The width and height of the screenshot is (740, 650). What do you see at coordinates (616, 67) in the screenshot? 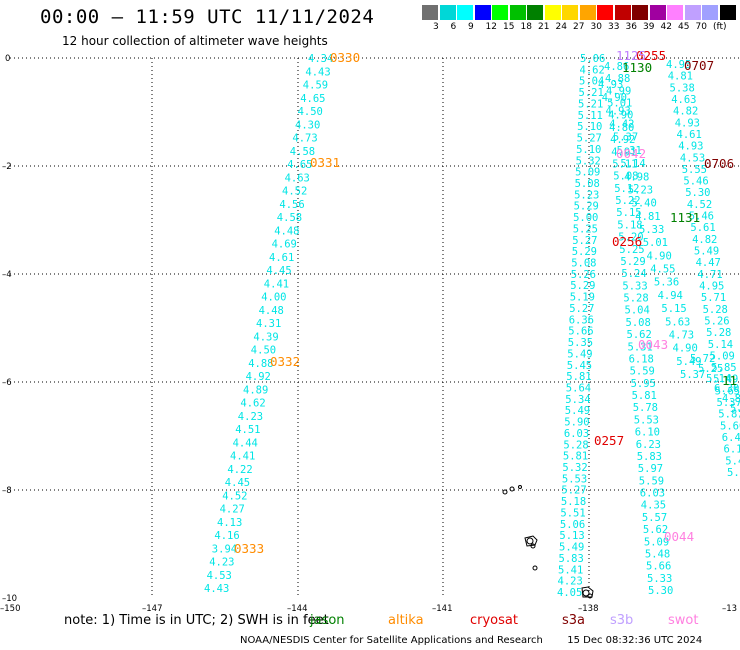
I see `swh-value: 4.86` at bounding box center [616, 67].